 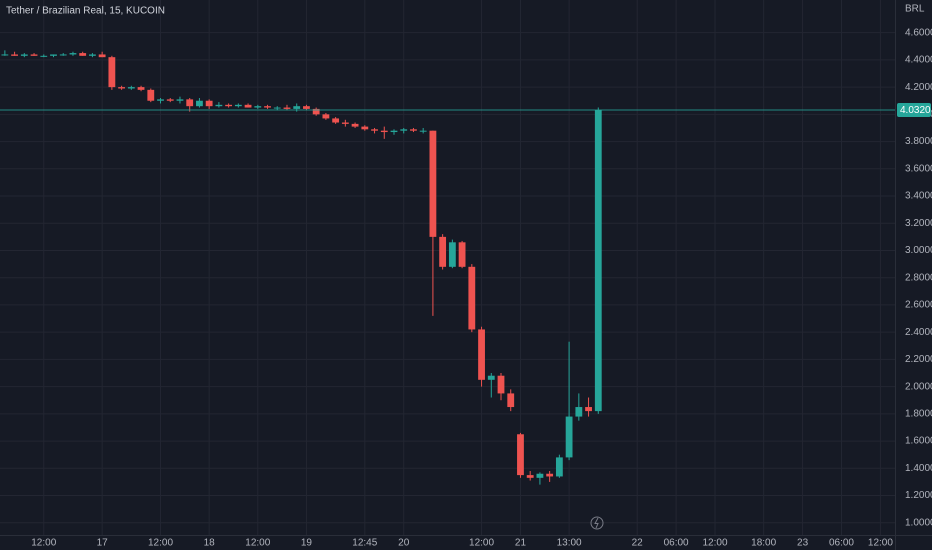 I want to click on y-tick-label: 3.0000, so click(x=918, y=250).